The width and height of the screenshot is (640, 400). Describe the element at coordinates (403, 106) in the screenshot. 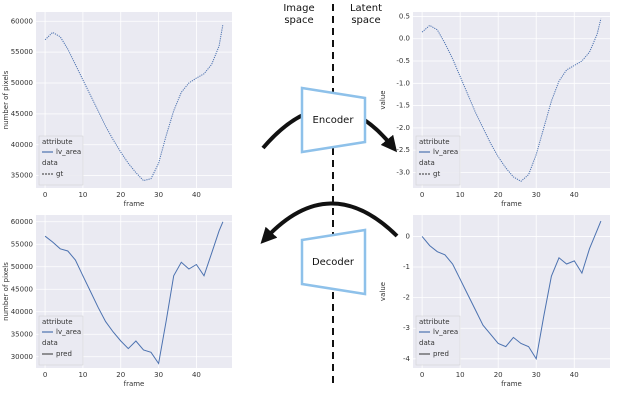

I see `y-tick-label: -1.5` at that location.